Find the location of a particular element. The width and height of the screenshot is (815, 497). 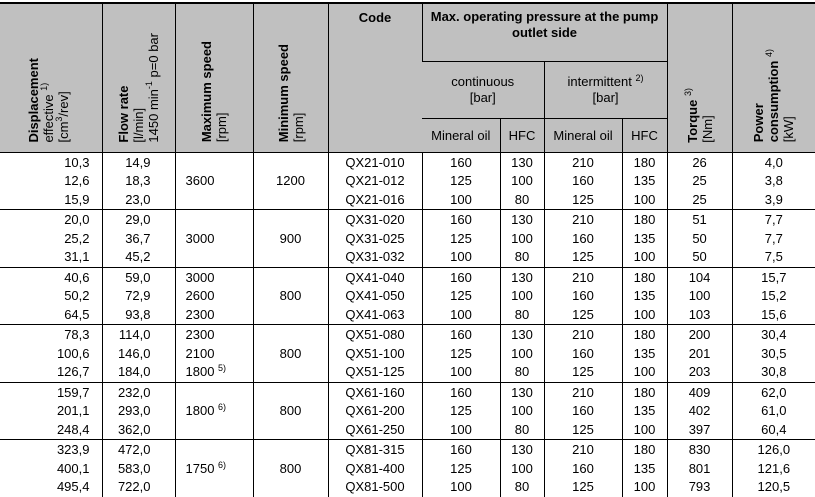

header-torque: Torque 3) [Nm] is located at coordinates (699, 77).